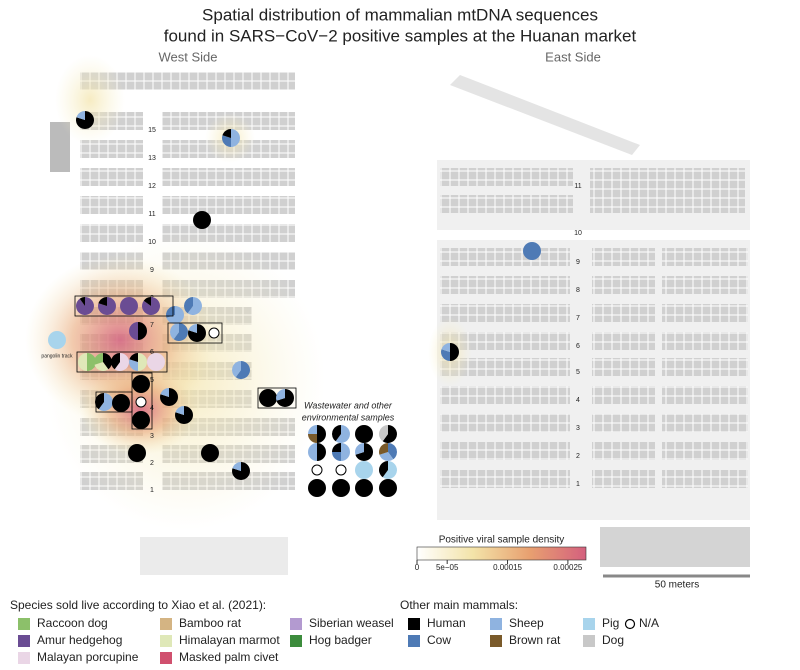  Describe the element at coordinates (152, 490) in the screenshot. I see `row-label: 1` at that location.